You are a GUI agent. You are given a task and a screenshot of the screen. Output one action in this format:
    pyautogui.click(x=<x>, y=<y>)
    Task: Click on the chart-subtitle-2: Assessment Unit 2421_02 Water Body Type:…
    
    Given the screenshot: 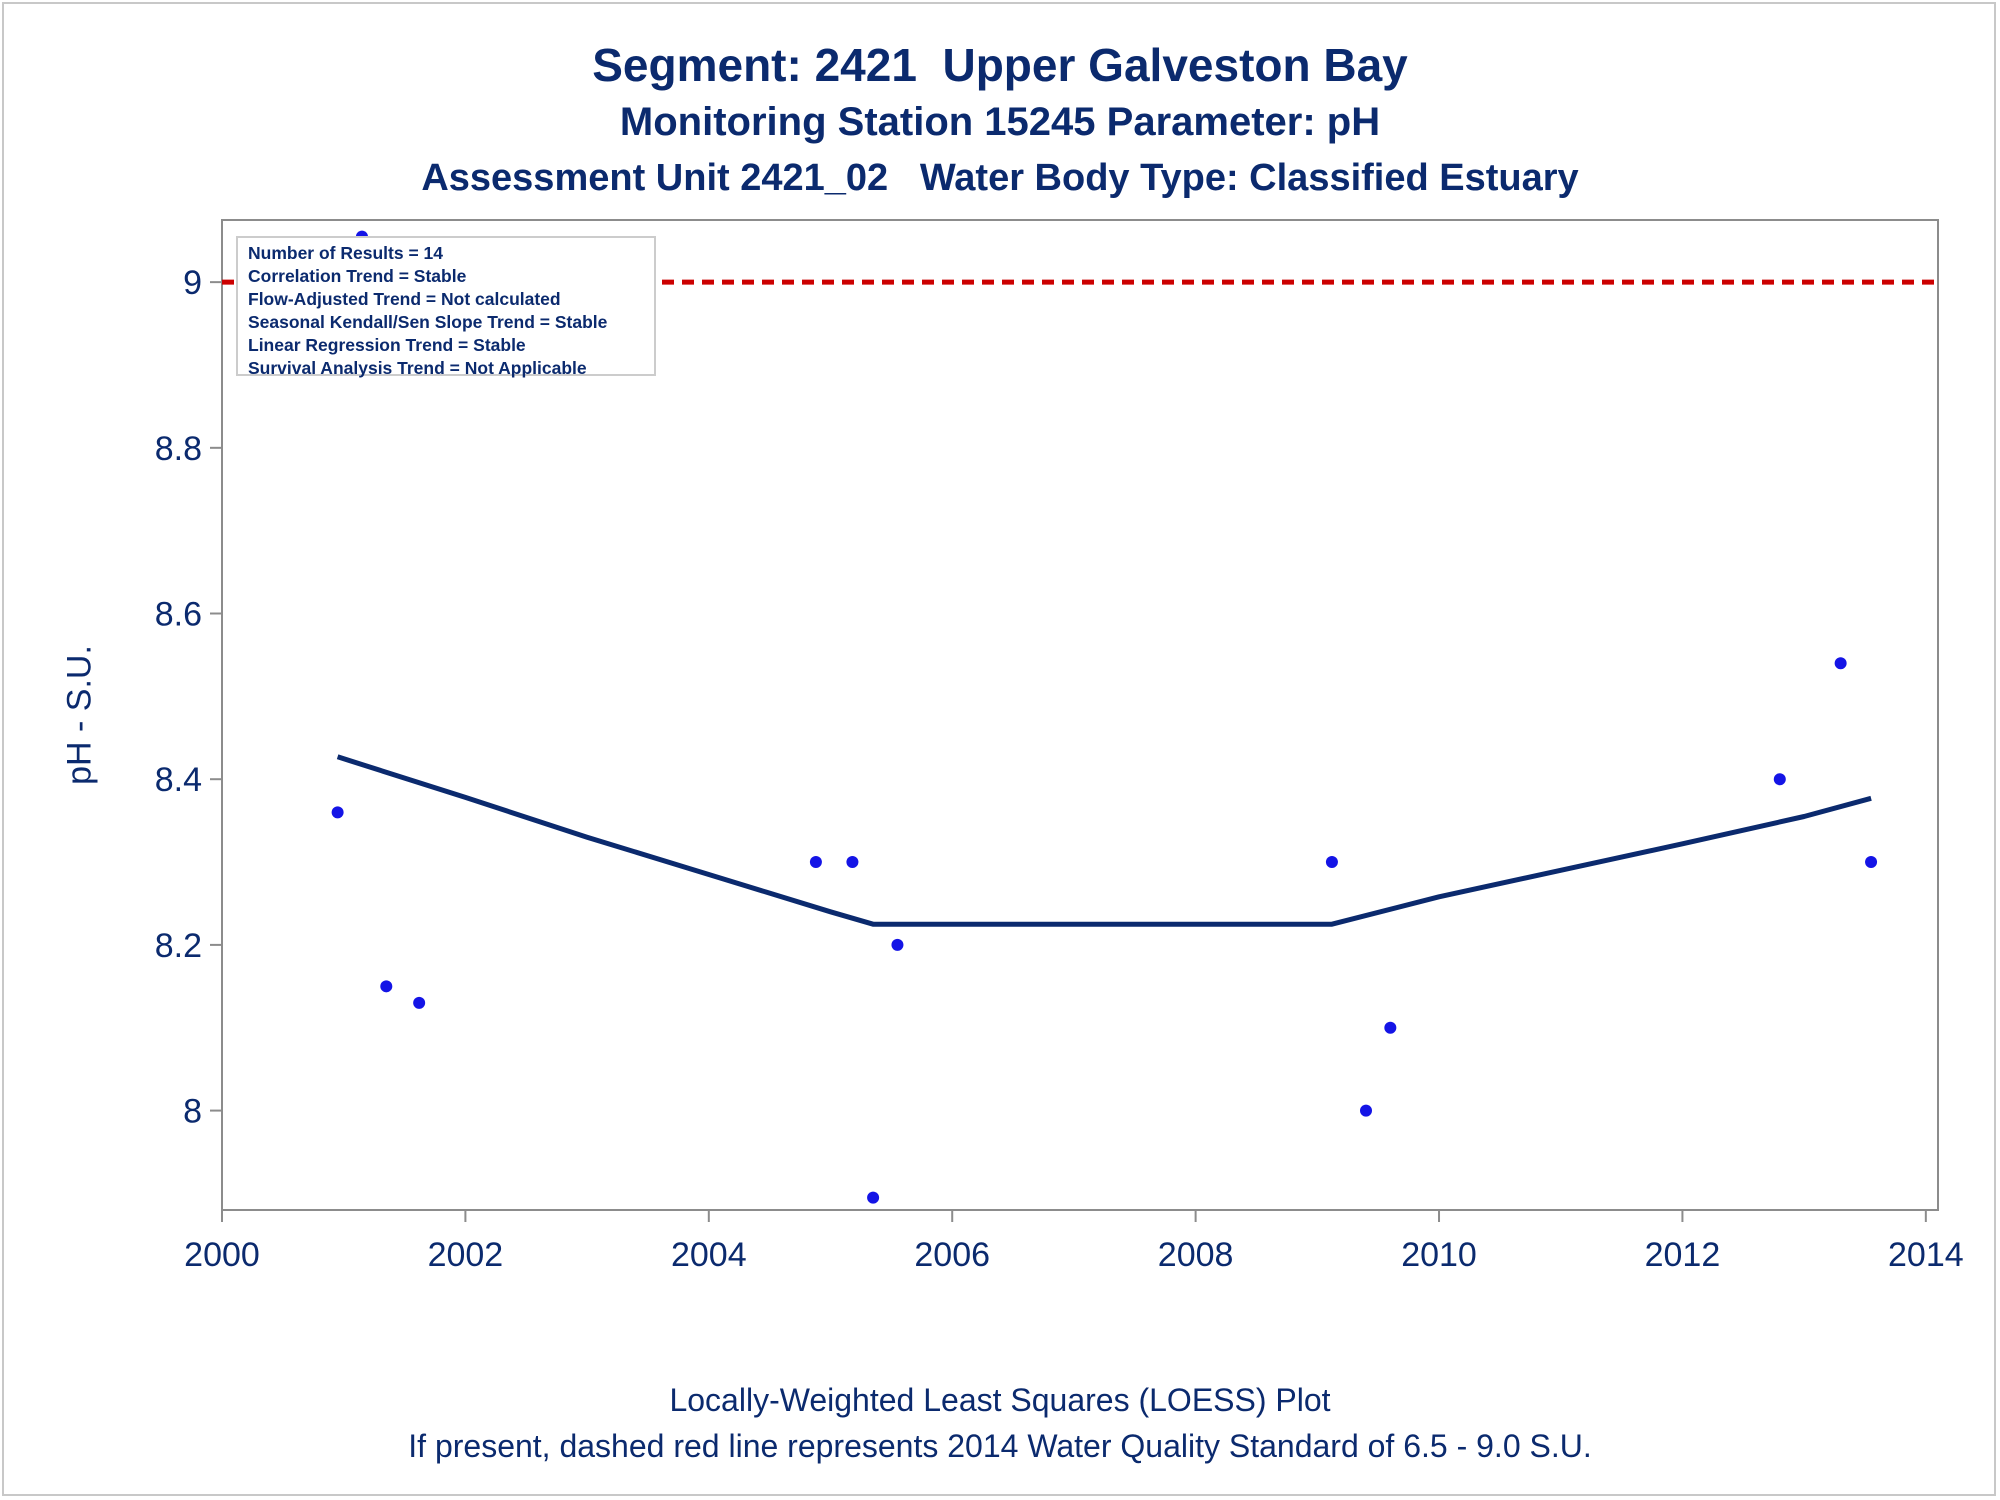 What is the action you would take?
    pyautogui.click(x=1000, y=178)
    